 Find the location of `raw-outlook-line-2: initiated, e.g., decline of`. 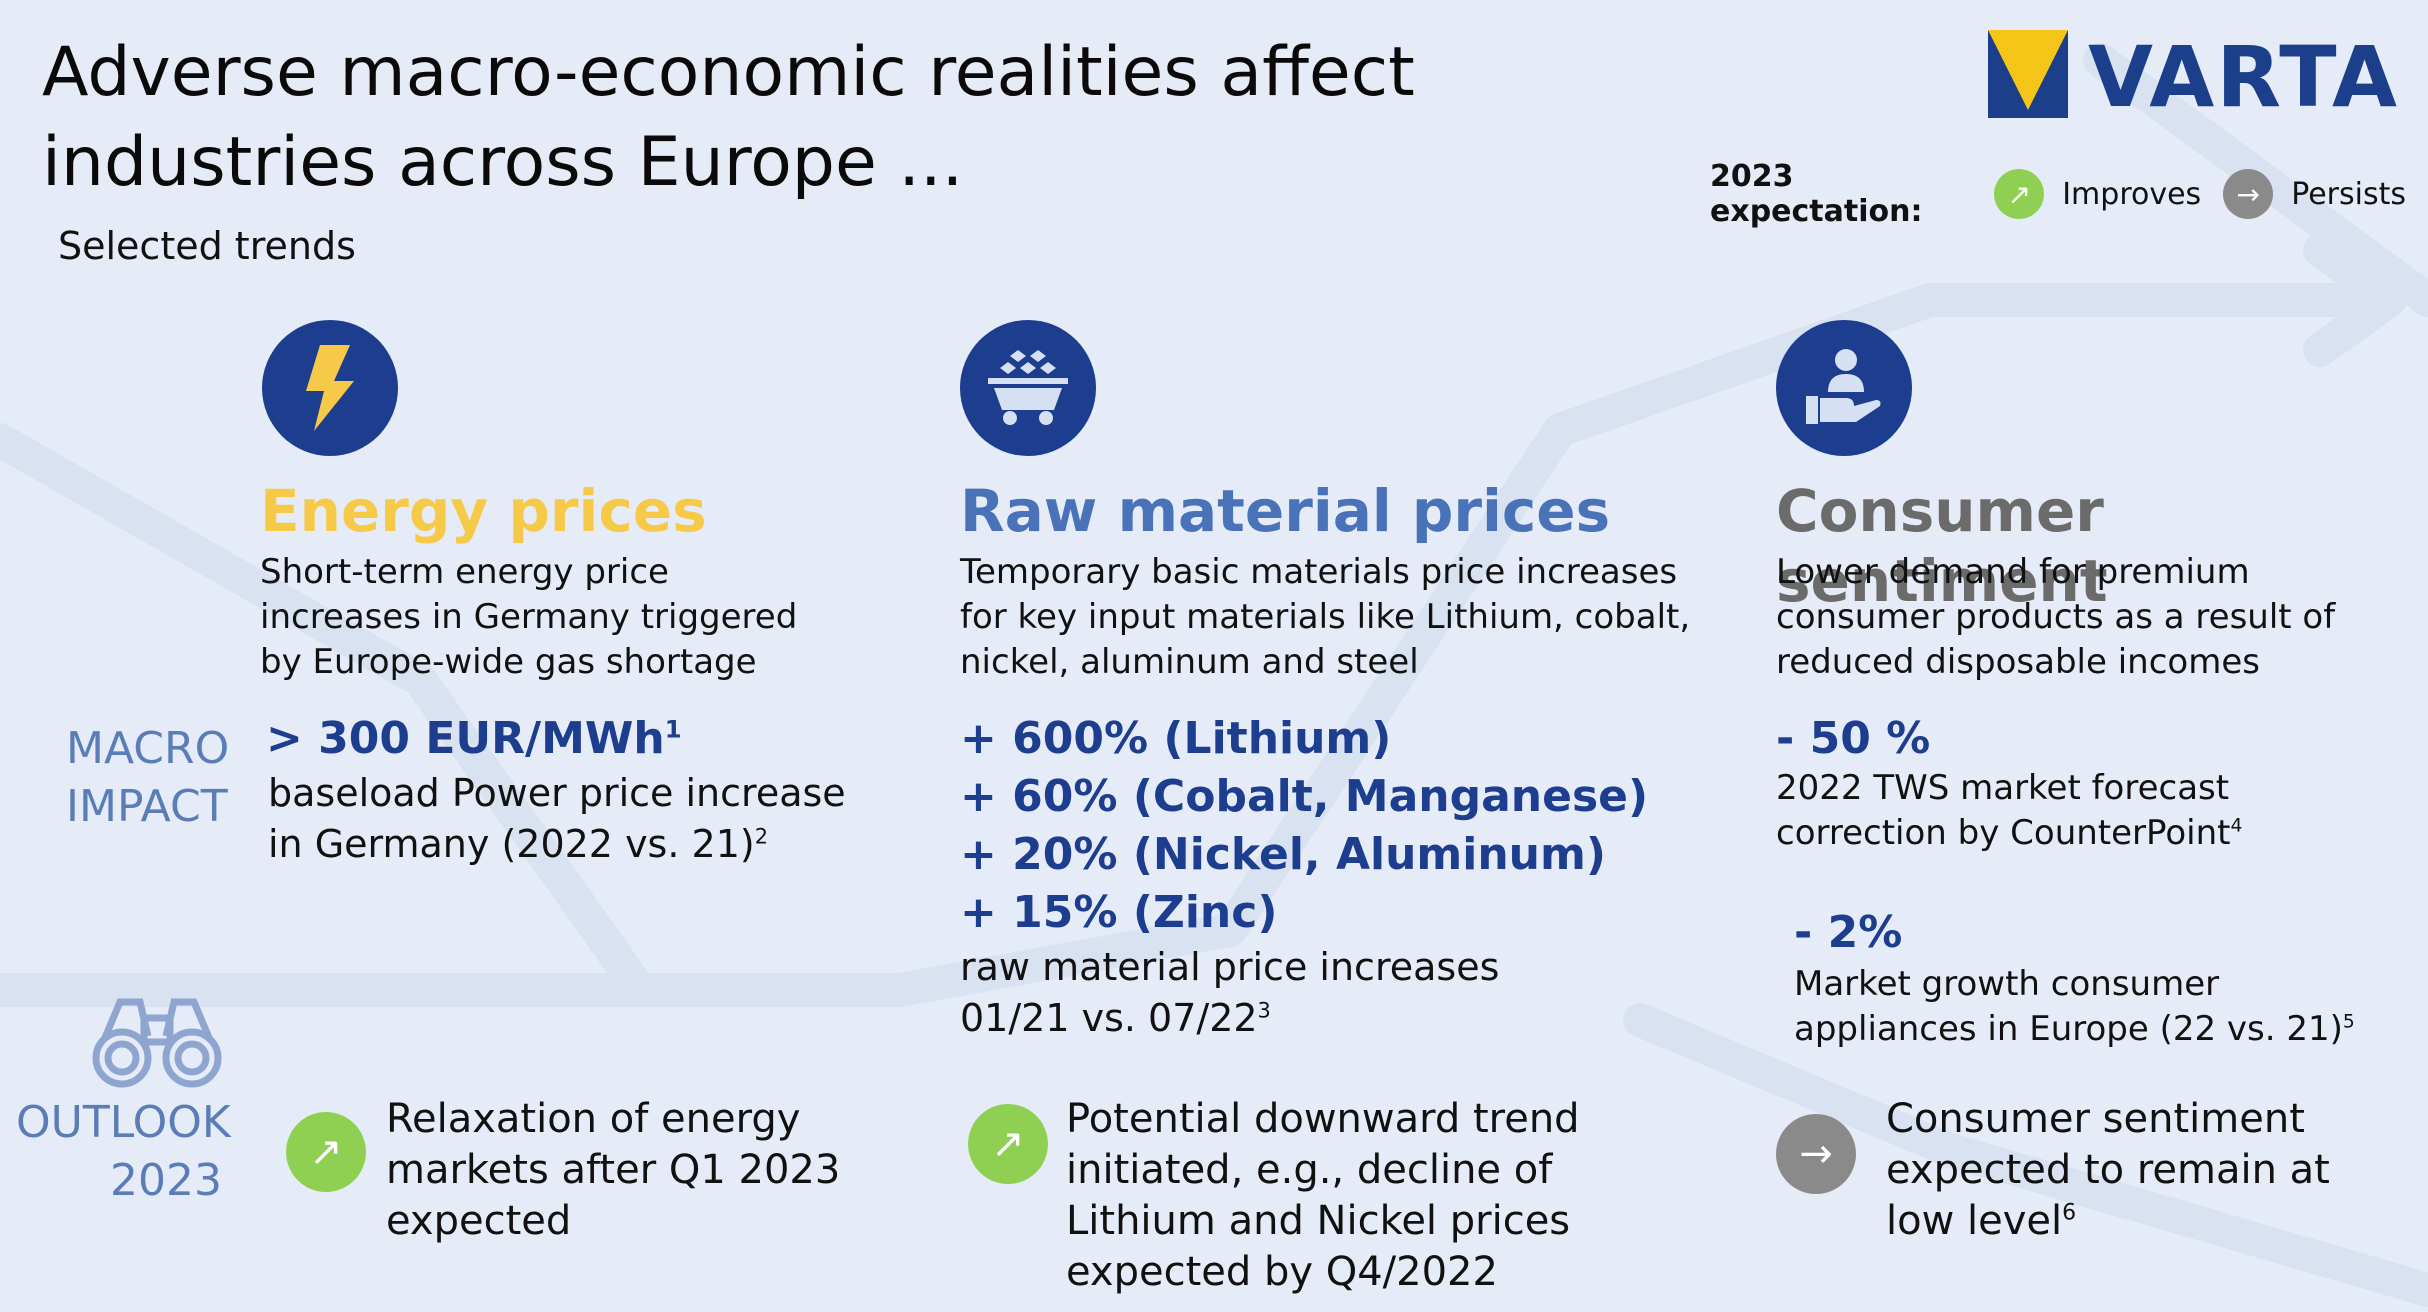

raw-outlook-line-2: initiated, e.g., decline of is located at coordinates (1309, 1170).